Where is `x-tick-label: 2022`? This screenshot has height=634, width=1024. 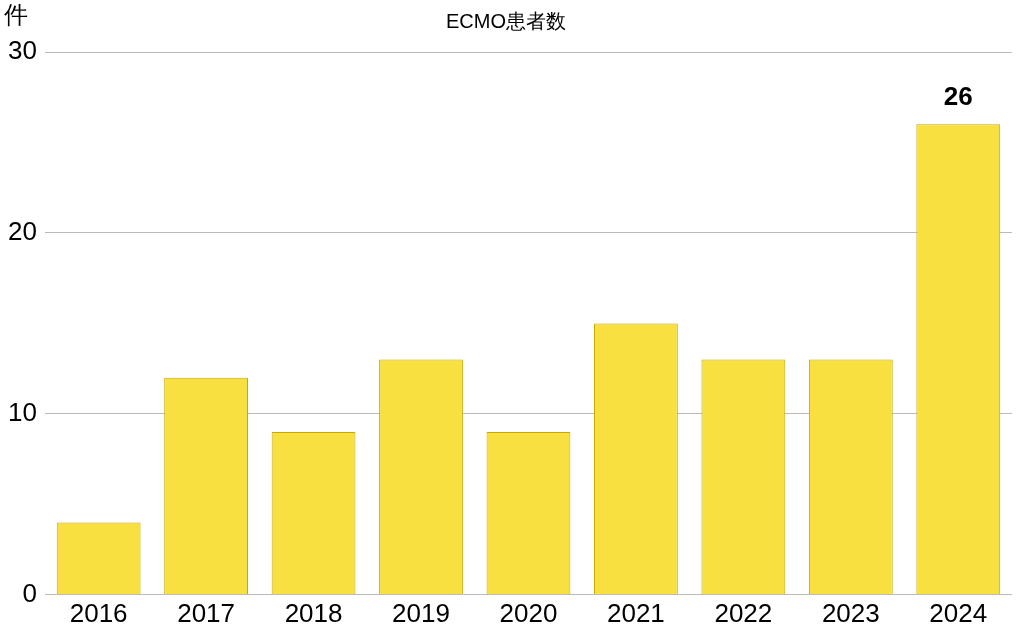
x-tick-label: 2022 is located at coordinates (743, 612).